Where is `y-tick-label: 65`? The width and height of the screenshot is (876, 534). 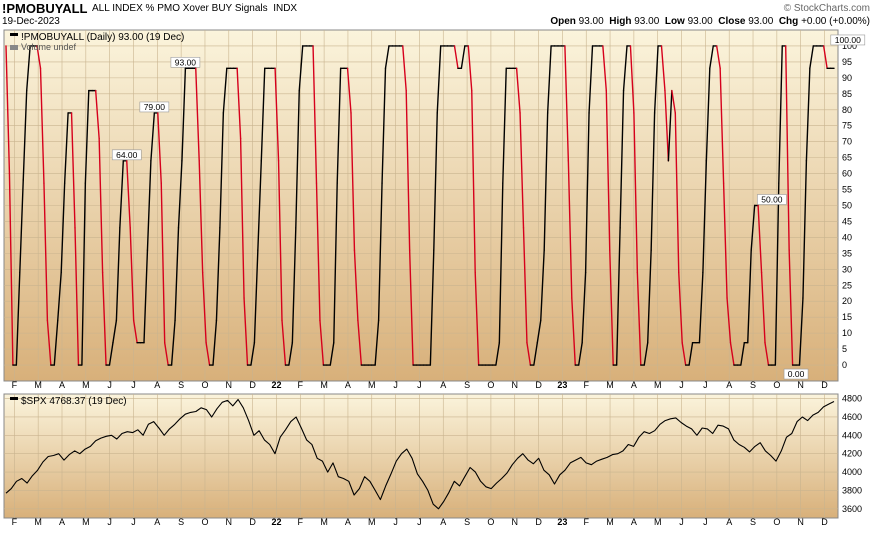
y-tick-label: 65 is located at coordinates (847, 158).